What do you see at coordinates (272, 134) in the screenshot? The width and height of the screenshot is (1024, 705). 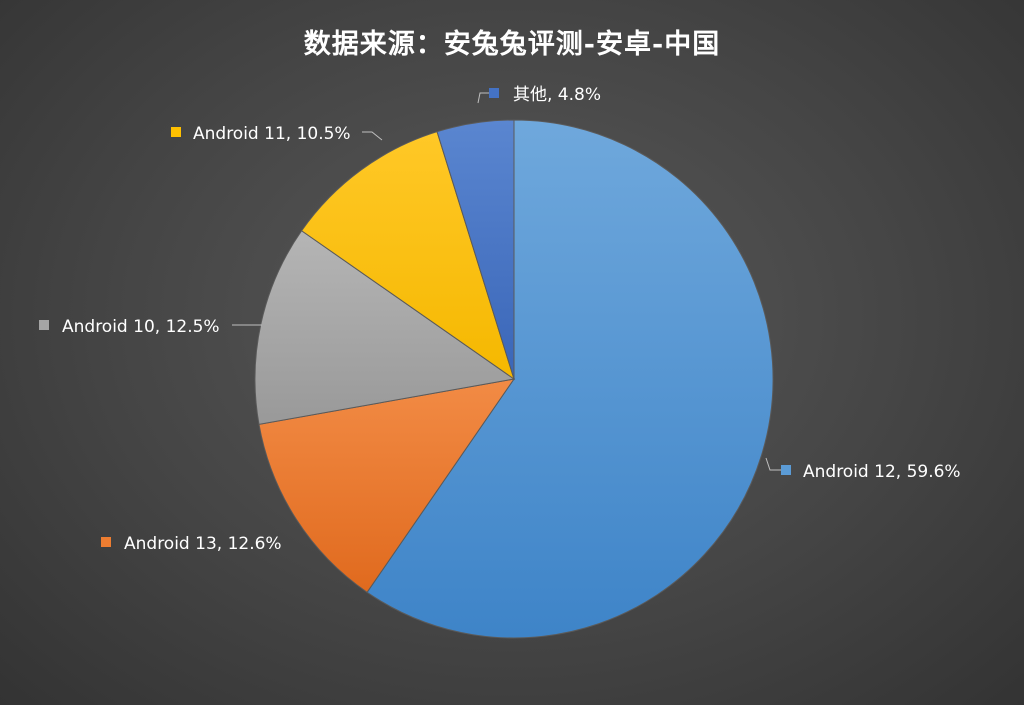 I see `data-label-4: Android 11, 10.5%` at bounding box center [272, 134].